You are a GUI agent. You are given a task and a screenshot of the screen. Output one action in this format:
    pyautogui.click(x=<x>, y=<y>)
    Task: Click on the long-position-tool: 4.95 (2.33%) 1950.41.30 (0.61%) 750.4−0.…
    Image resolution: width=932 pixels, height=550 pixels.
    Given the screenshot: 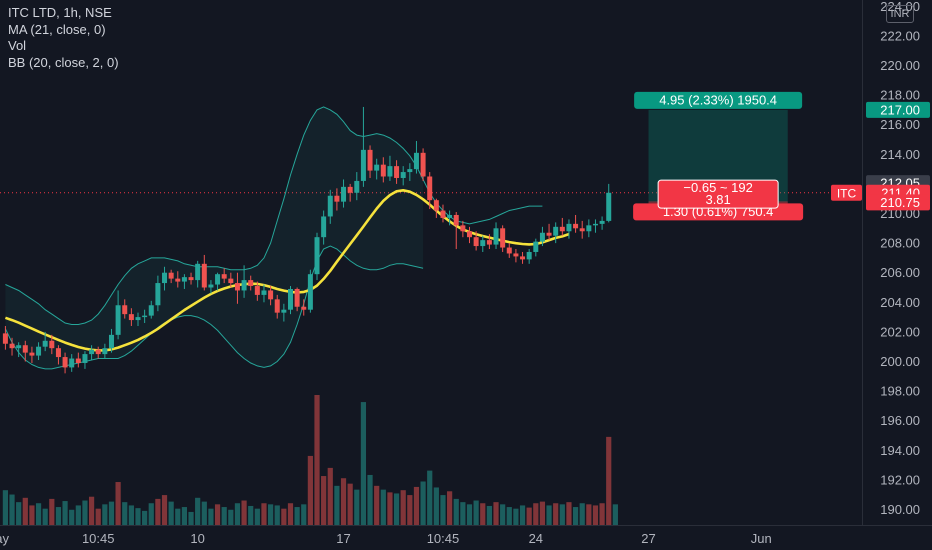 What is the action you would take?
    pyautogui.click(x=718, y=156)
    